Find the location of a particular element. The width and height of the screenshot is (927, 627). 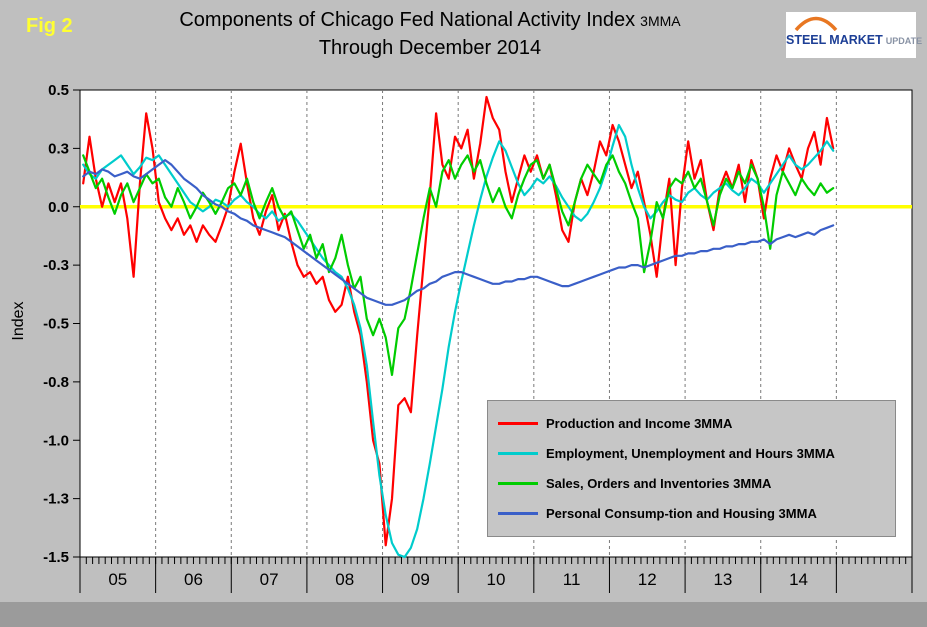

y-tick-label: -1.5 is located at coordinates (56, 557).